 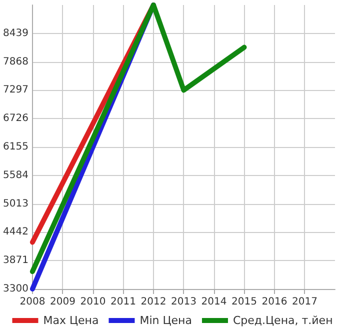 What do you see at coordinates (63, 302) in the screenshot?
I see `x-tick-label: 2009` at bounding box center [63, 302].